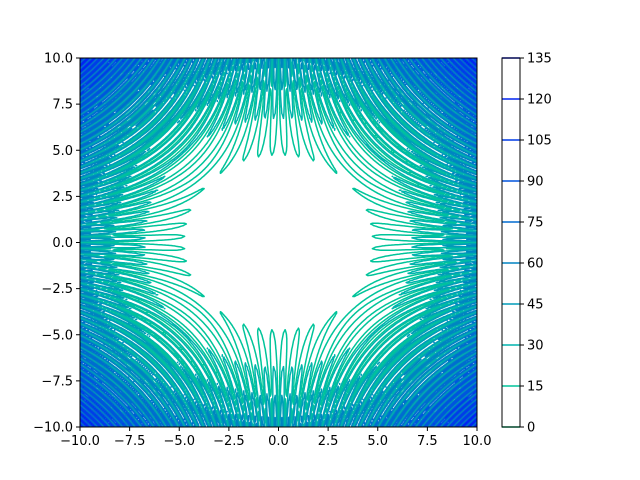 Image resolution: width=640 pixels, height=480 pixels. What do you see at coordinates (57, 335) in the screenshot?
I see `y-tick-label: −5.0` at bounding box center [57, 335].